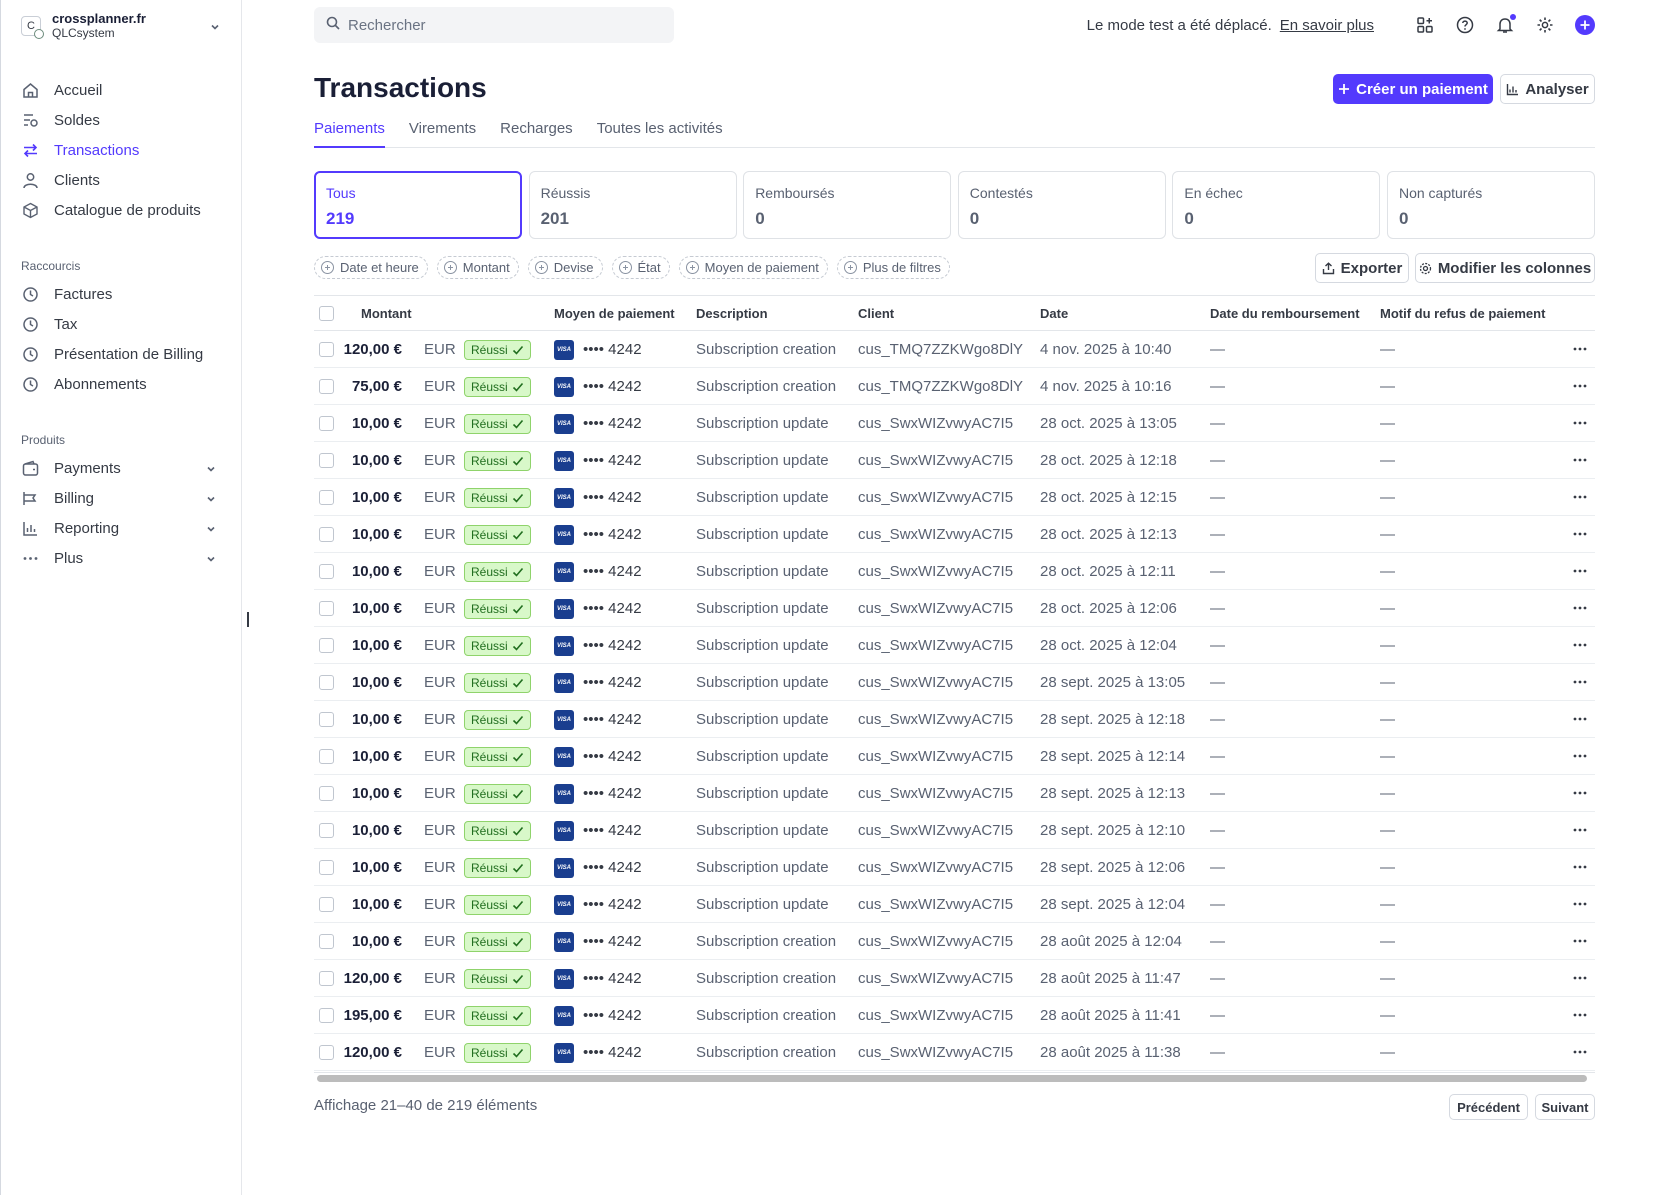  Describe the element at coordinates (640, 267) in the screenshot. I see `filter-etat: État` at that location.